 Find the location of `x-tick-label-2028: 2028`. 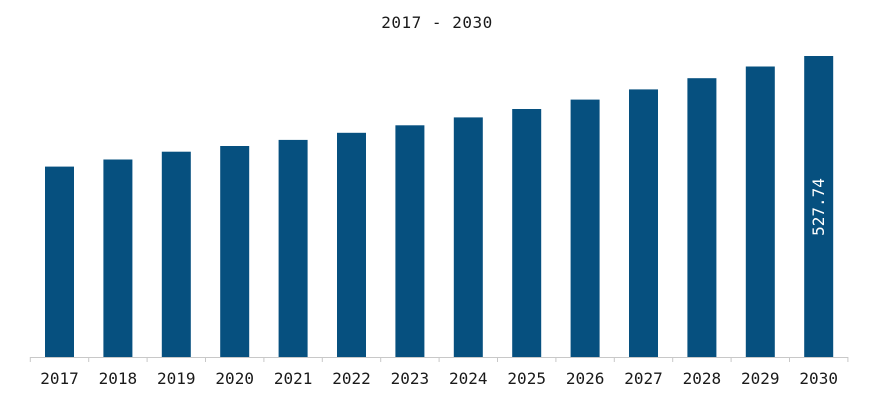

x-tick-label-2028: 2028 is located at coordinates (702, 378).